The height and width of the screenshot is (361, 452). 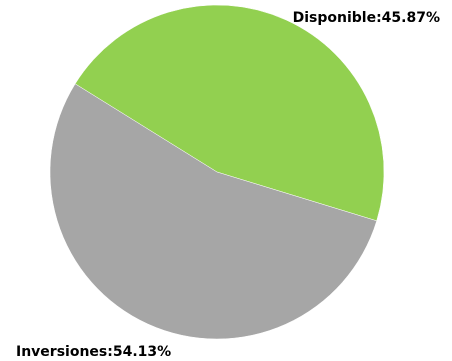 I want to click on slice-label-inversiones: Inversiones:54.13%, so click(x=93, y=352).